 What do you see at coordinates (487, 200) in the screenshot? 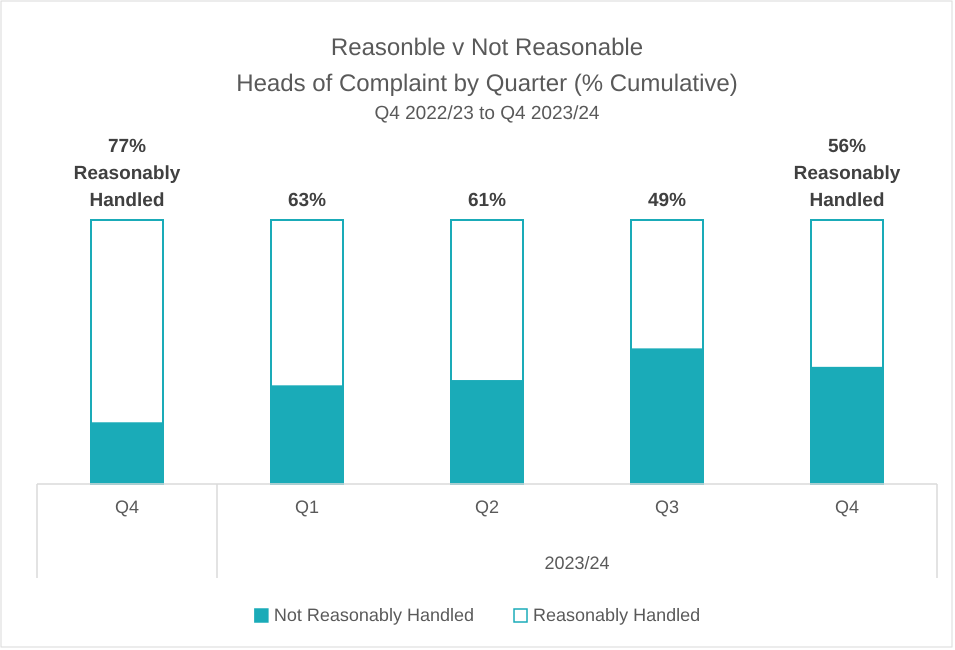
I see `data-label: 61%` at bounding box center [487, 200].